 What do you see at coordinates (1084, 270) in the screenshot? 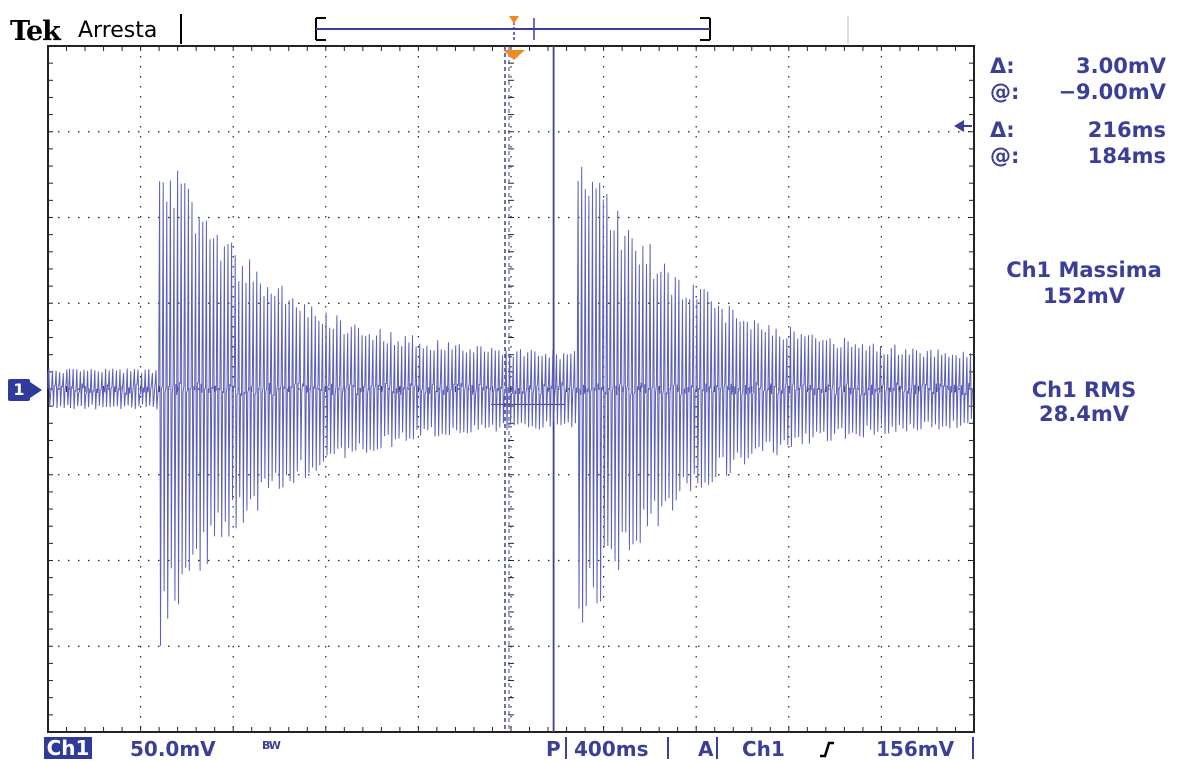
I see `max-measurement-label: Ch1 Massima` at bounding box center [1084, 270].